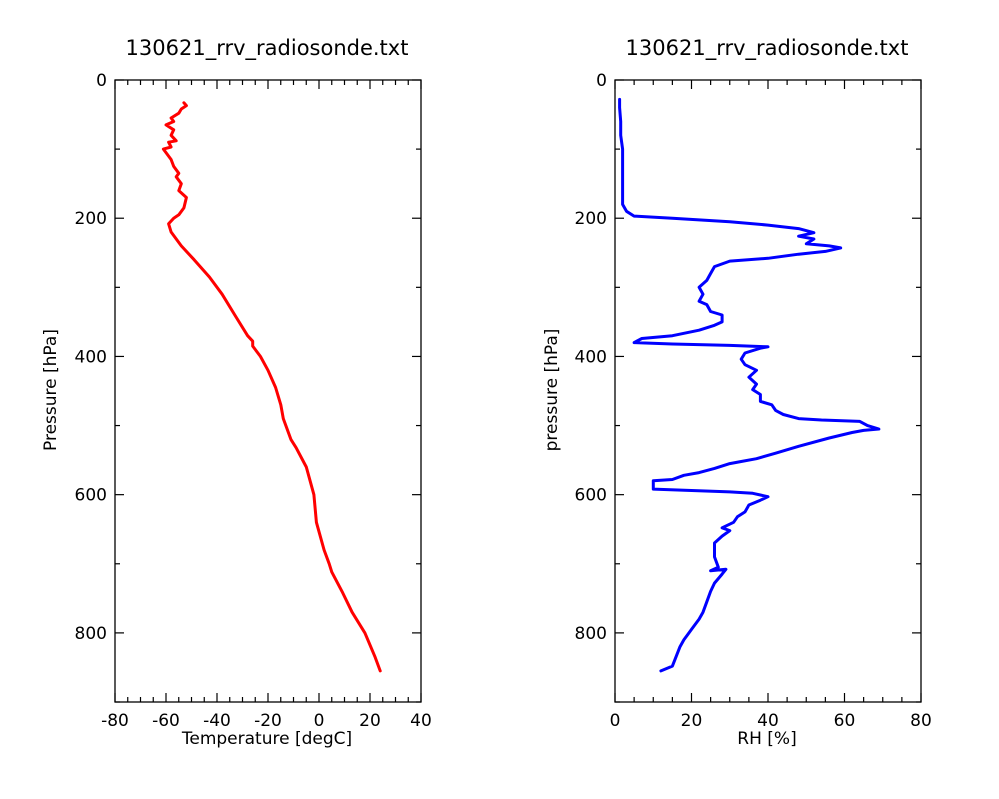 The image size is (999, 799). I want to click on x-tick-label: 60, so click(845, 721).